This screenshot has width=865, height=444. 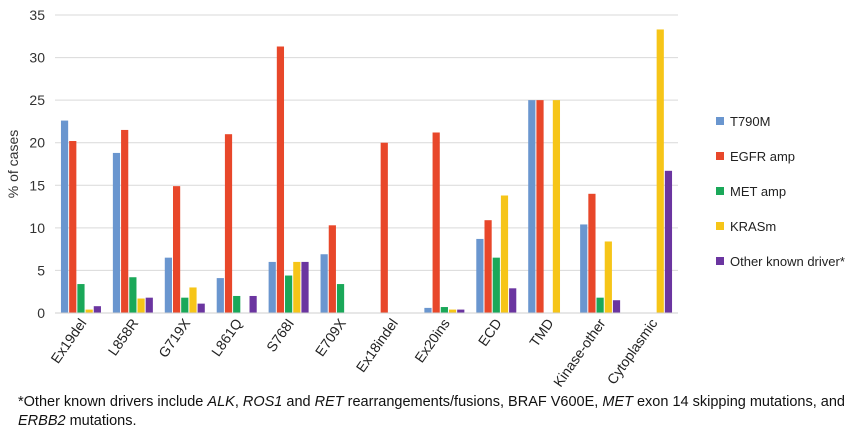 What do you see at coordinates (13, 164) in the screenshot?
I see `y-axis-title: % of cases` at bounding box center [13, 164].